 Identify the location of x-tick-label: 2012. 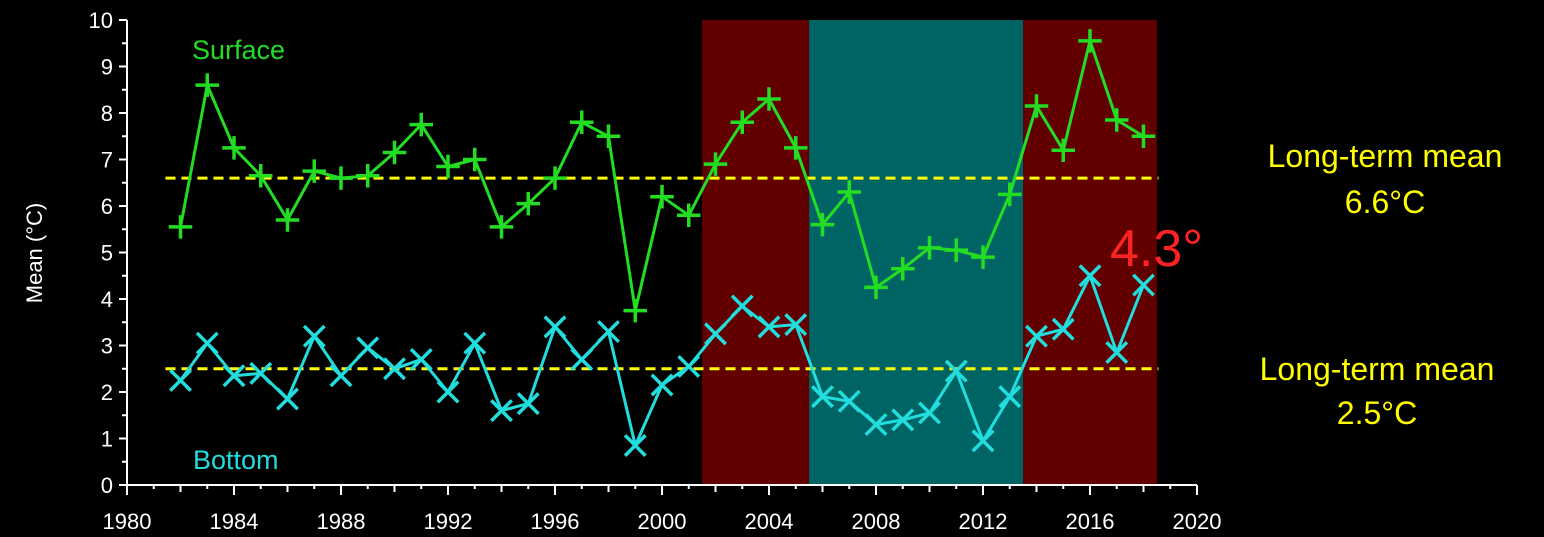
(983, 521).